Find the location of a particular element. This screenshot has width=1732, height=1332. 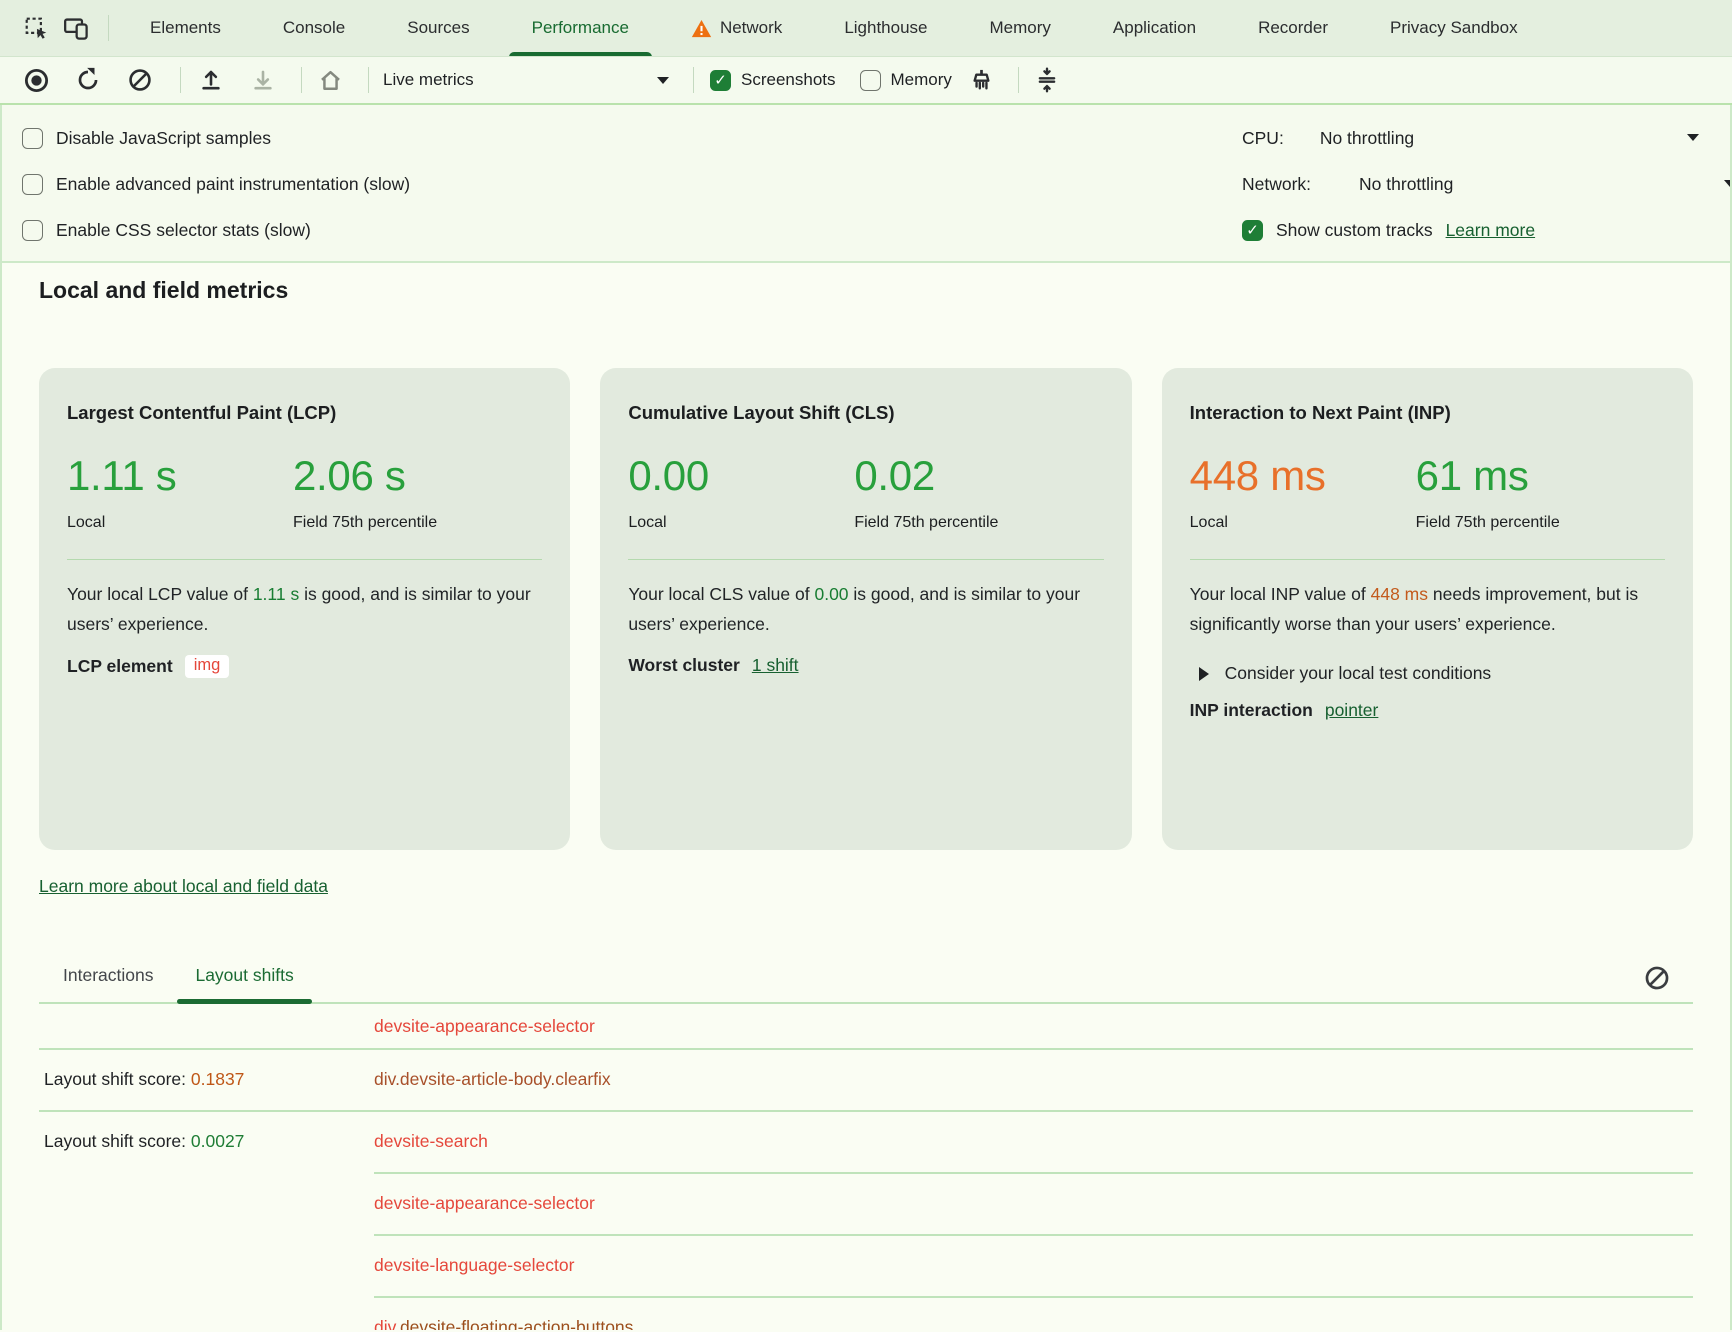

worst-cluster-link: 1 shift is located at coordinates (775, 665).